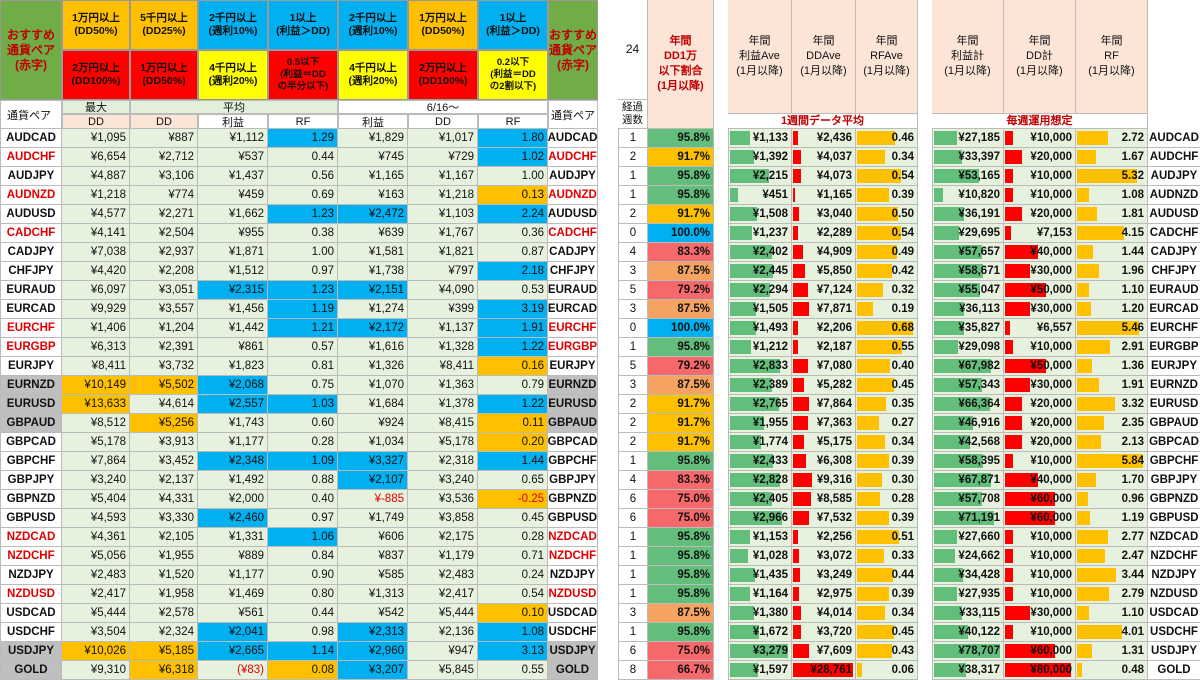  I want to click on value-cell: ¥3,240, so click(443, 480).